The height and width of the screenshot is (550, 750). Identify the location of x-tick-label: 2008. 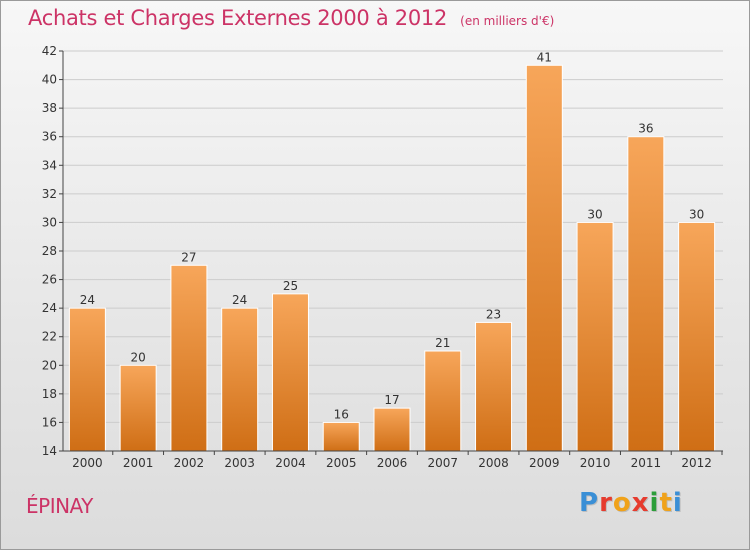
(493, 463).